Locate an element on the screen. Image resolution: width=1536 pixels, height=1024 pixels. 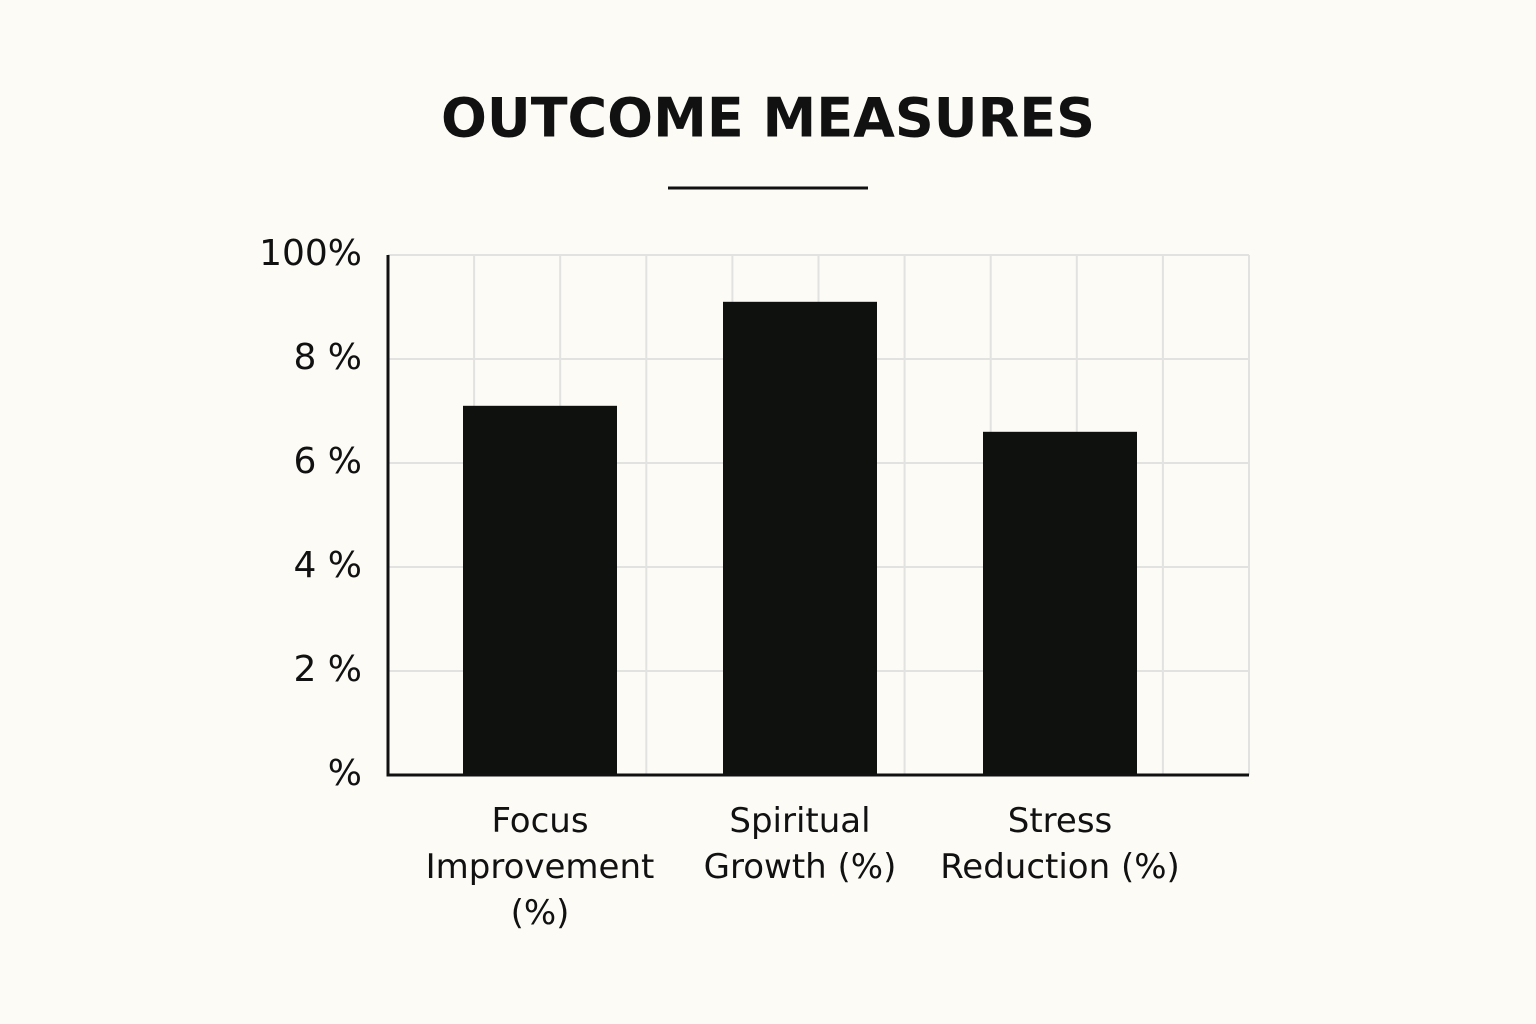
x-tick-label: Spiritual Growth (%) is located at coordinates (800, 844).